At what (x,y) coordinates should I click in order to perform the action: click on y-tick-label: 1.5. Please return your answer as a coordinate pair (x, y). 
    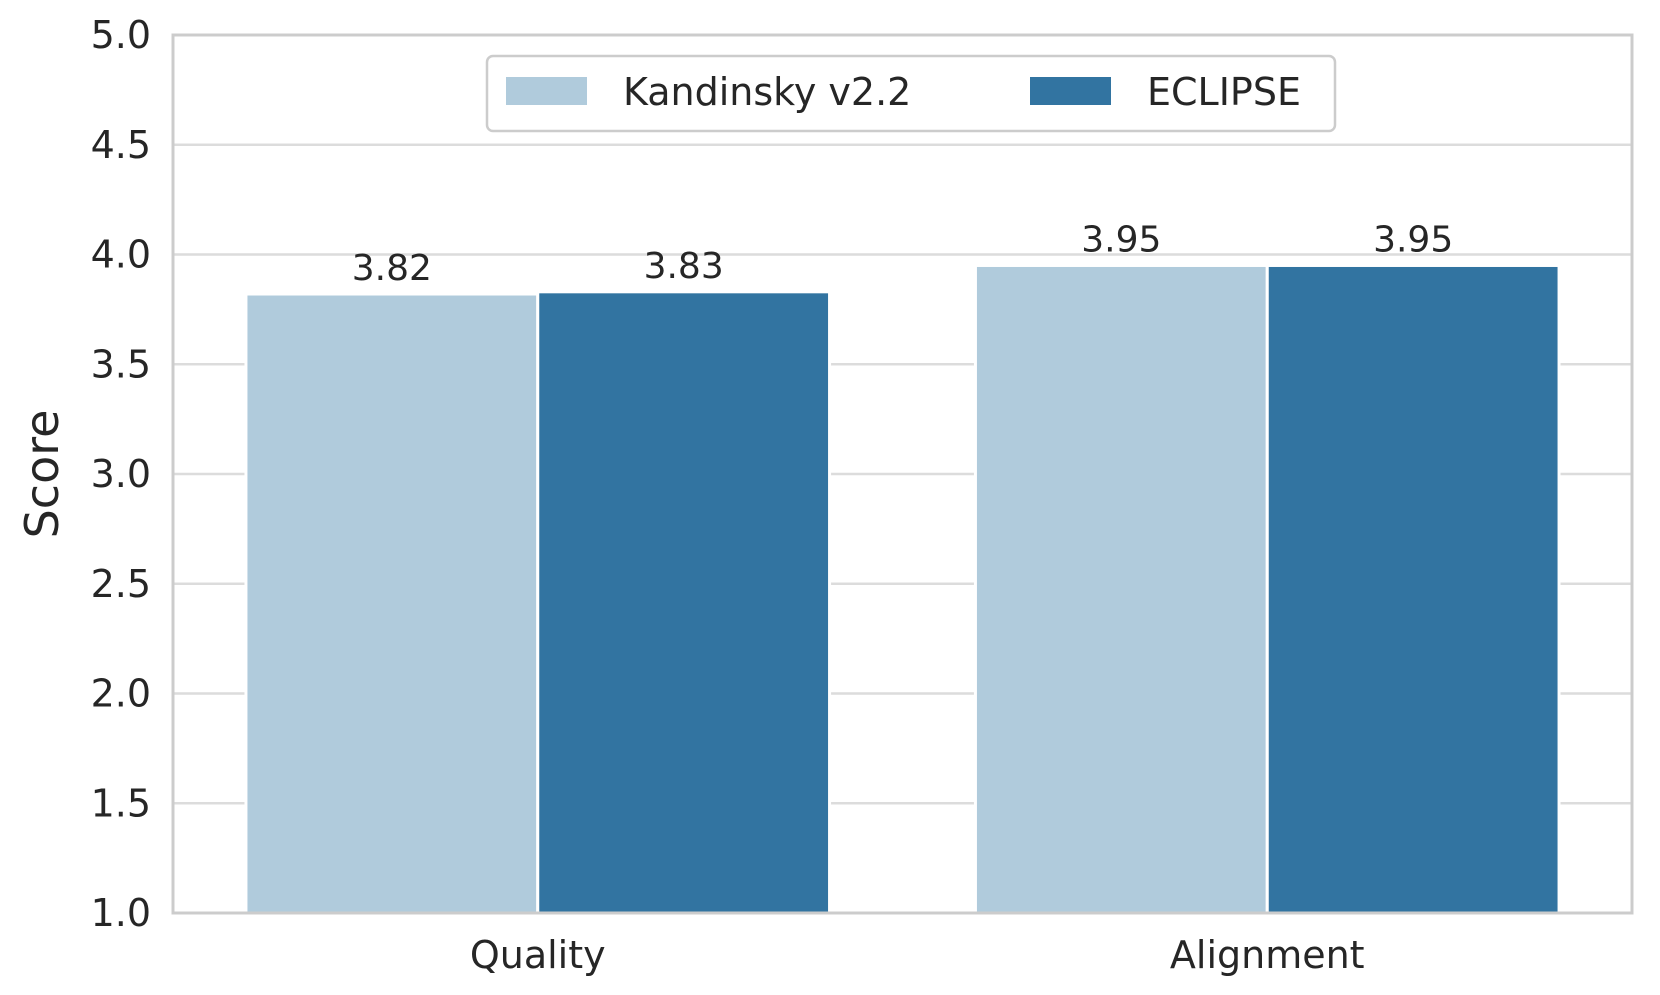
    Looking at the image, I should click on (121, 803).